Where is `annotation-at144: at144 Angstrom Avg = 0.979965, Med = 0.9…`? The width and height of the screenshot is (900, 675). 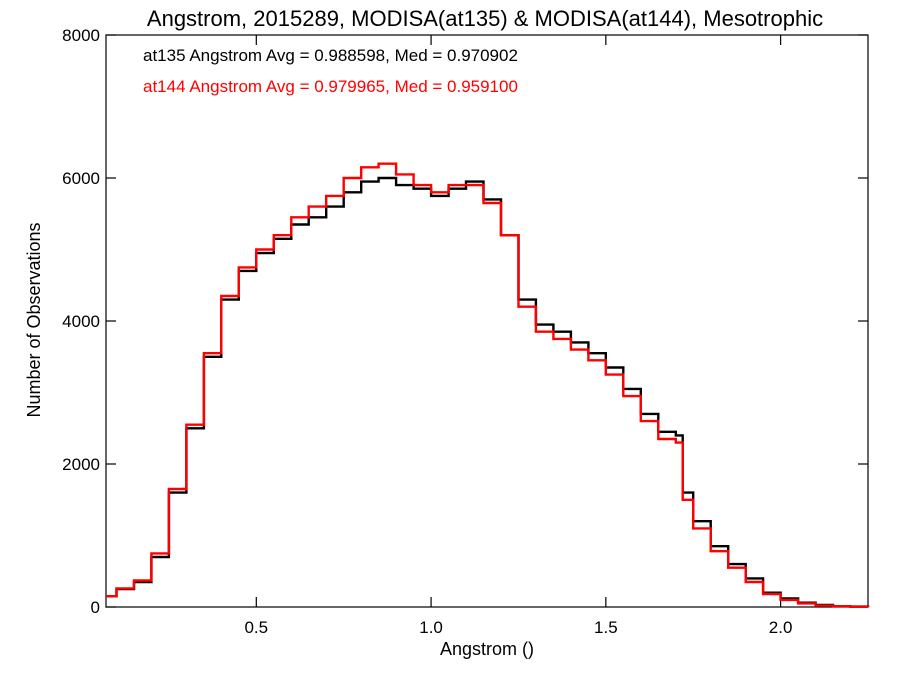
annotation-at144: at144 Angstrom Avg = 0.979965, Med = 0.9… is located at coordinates (330, 86).